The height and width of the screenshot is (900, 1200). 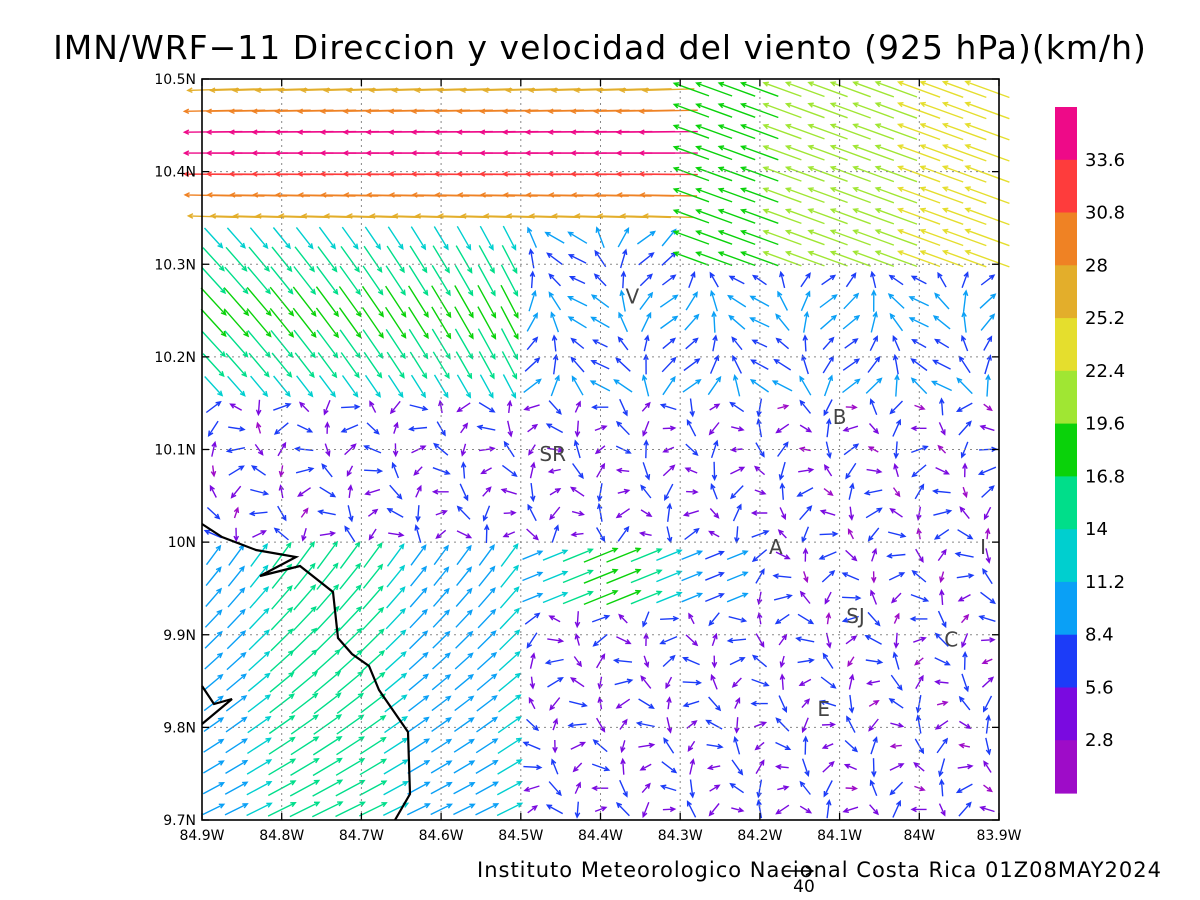 What do you see at coordinates (633, 297) in the screenshot?
I see `place-label: V` at bounding box center [633, 297].